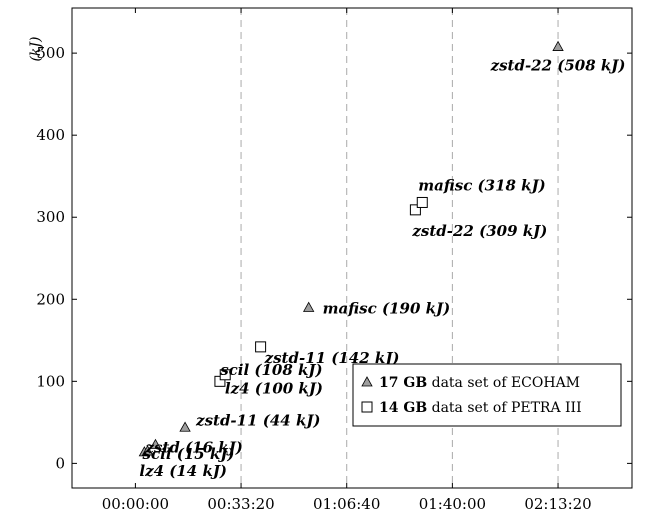 The image size is (646, 516). Describe the element at coordinates (557, 504) in the screenshot. I see `x-tick-label: 02:13:20` at that location.